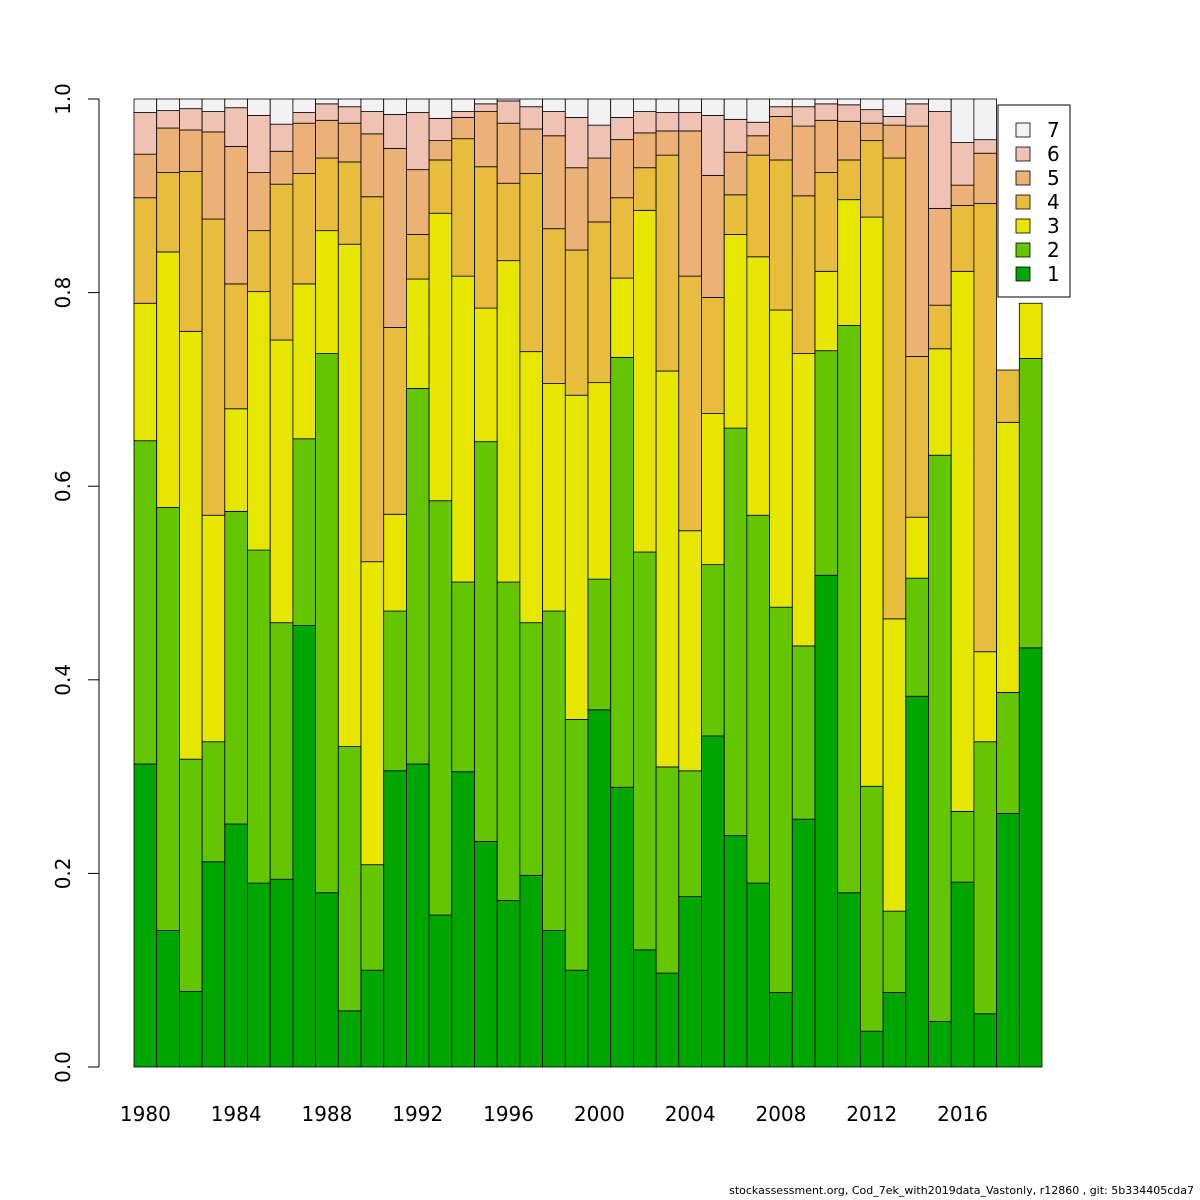  Describe the element at coordinates (1034, 201) in the screenshot. I see `legend-box` at that location.